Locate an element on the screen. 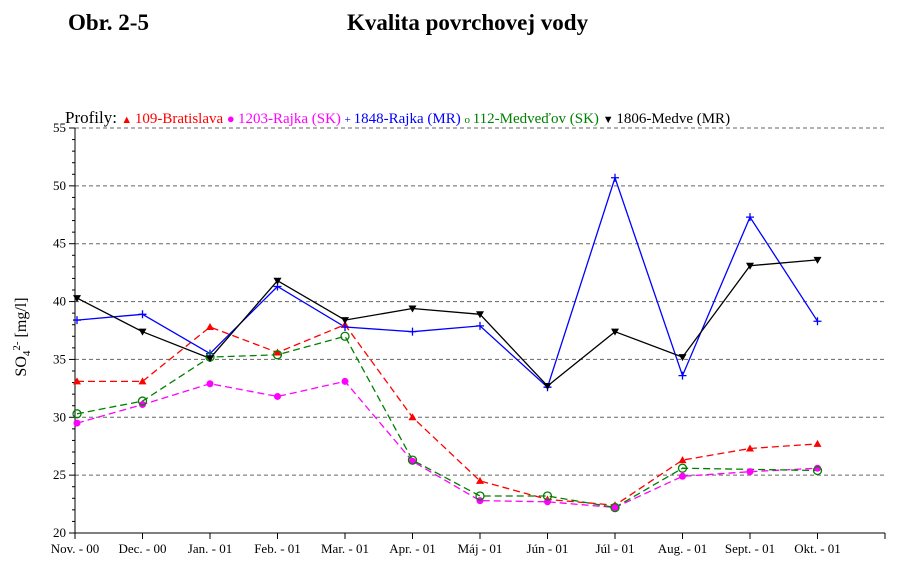 This screenshot has height=578, width=900. x-tick-label: Sept. - 01 is located at coordinates (750, 548).